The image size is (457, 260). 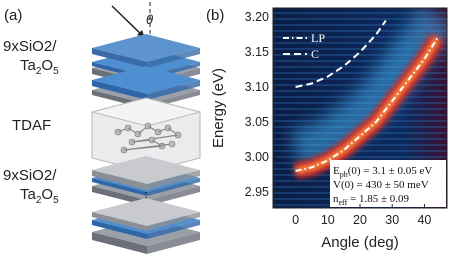 I want to click on y-tick-label: 3.10, so click(x=257, y=87).